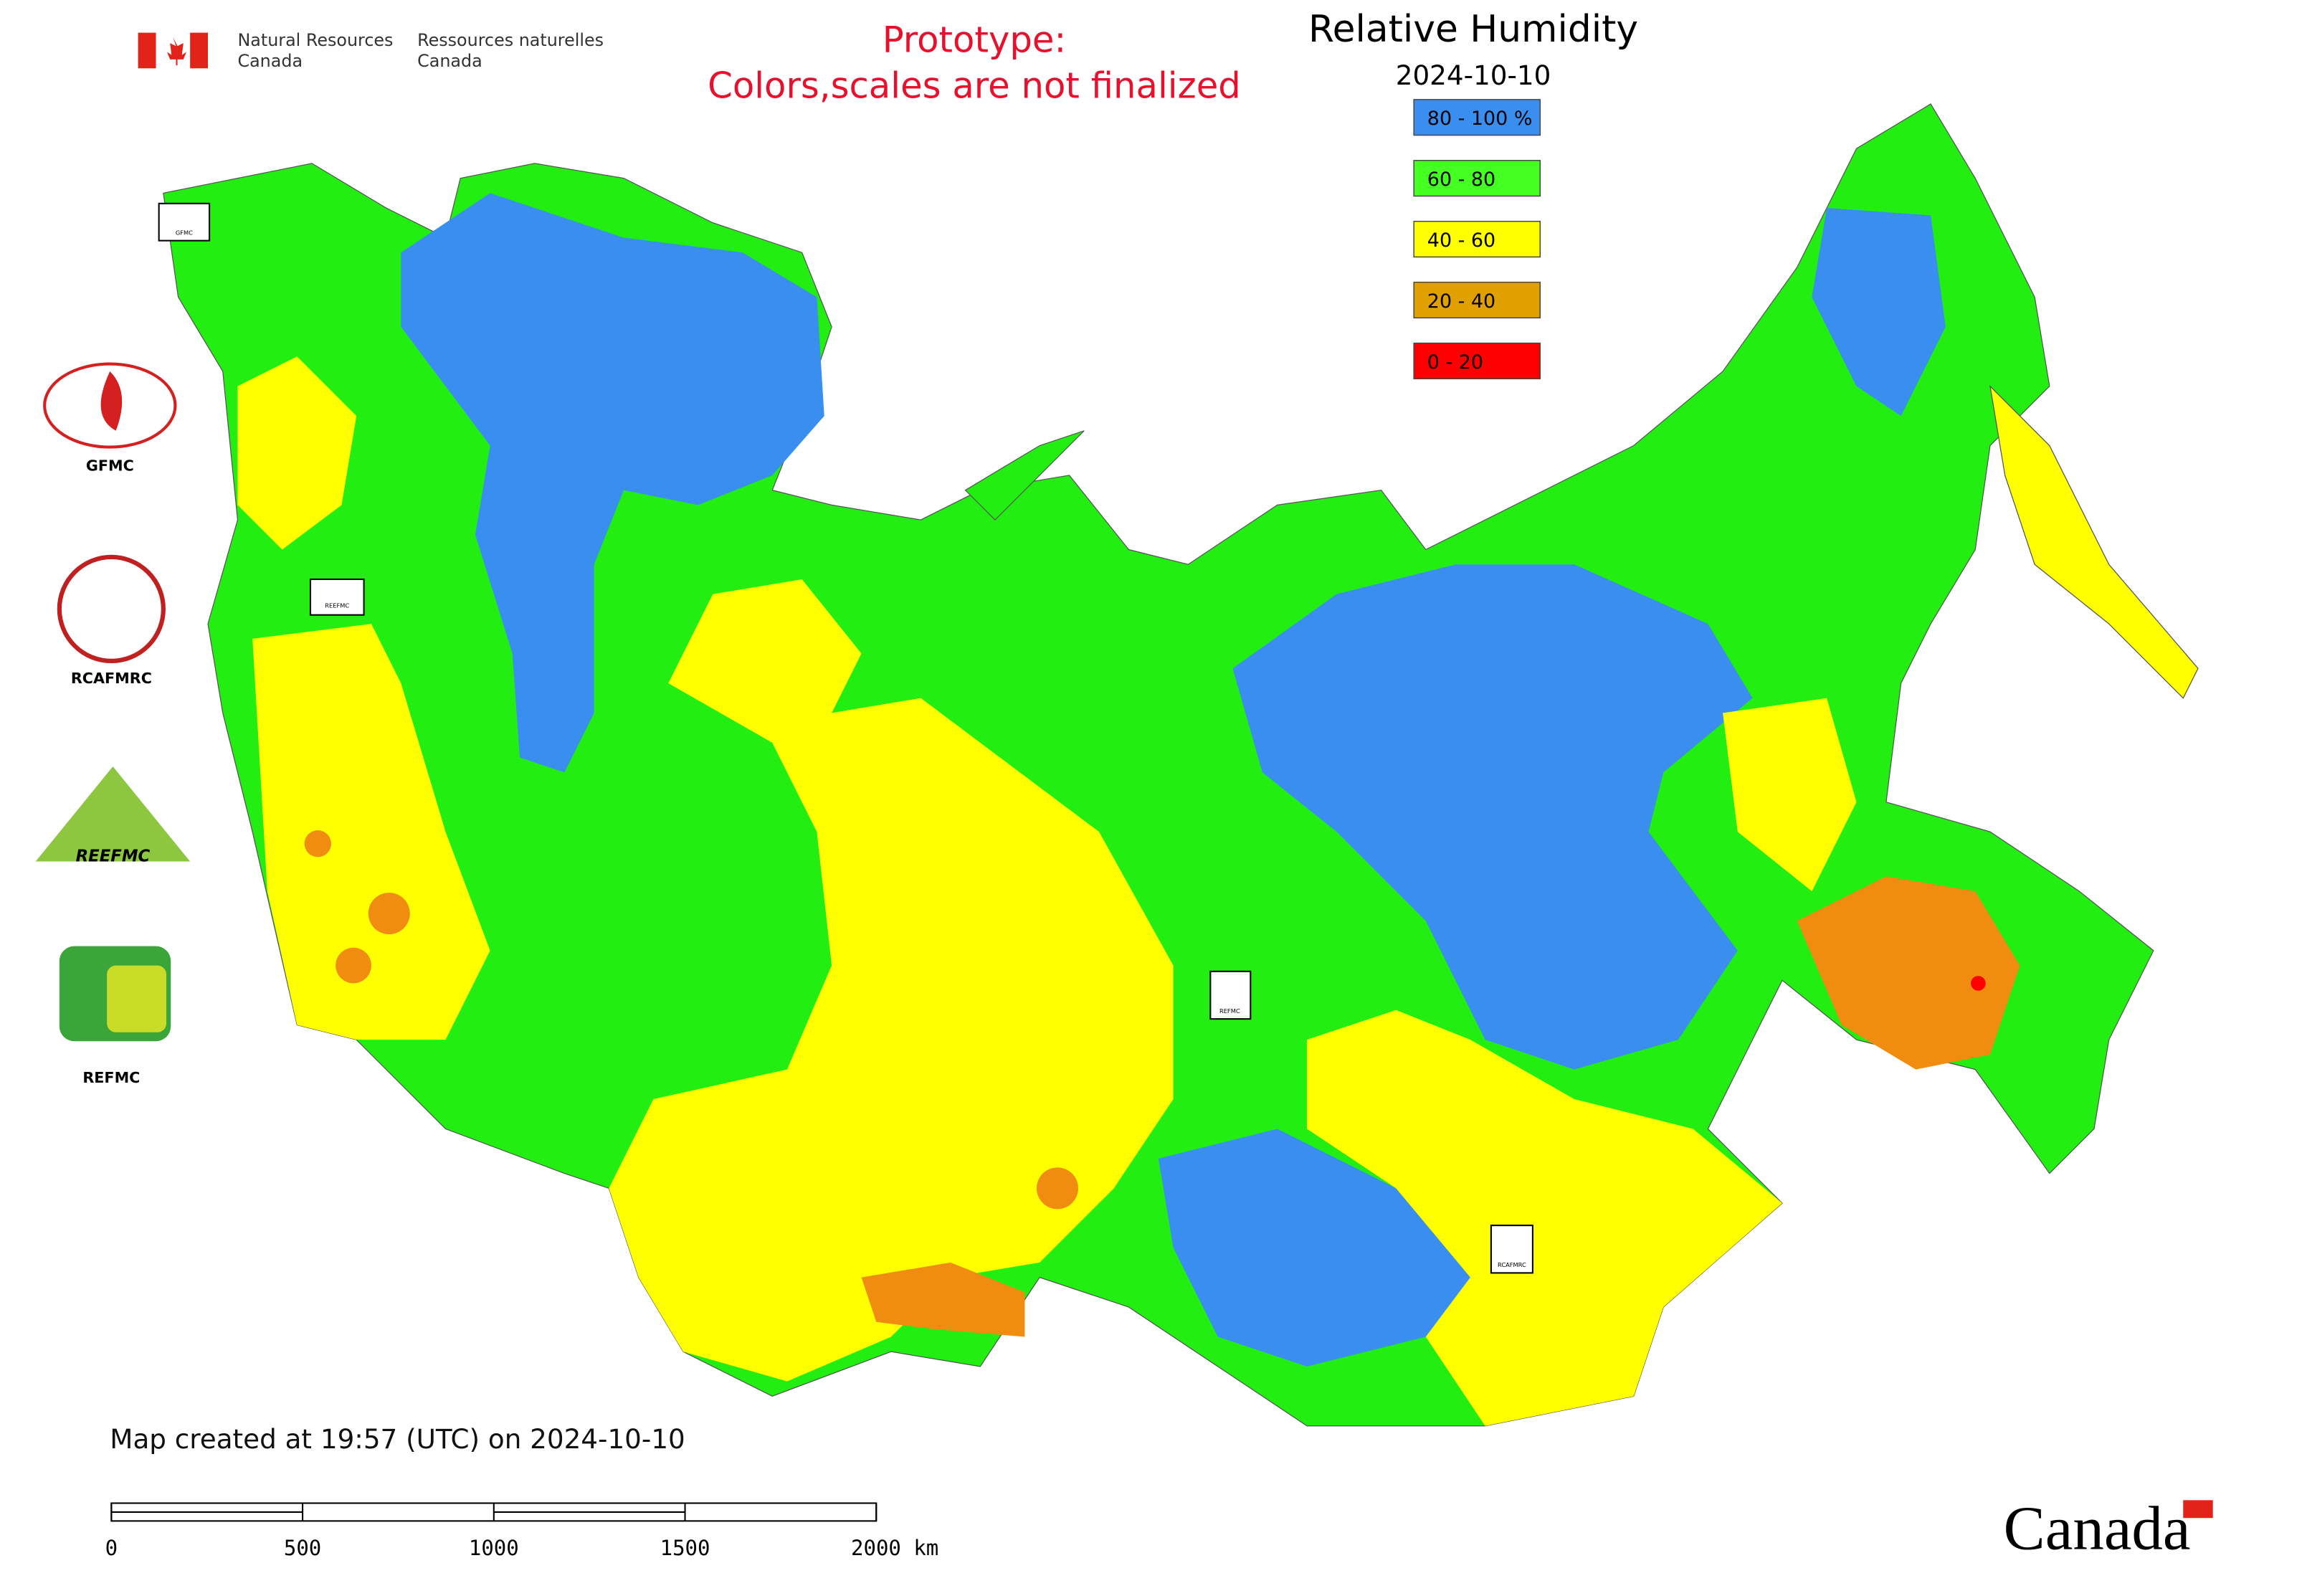  Describe the element at coordinates (315, 40) in the screenshot. I see `dept-en: Natural Resources` at that location.